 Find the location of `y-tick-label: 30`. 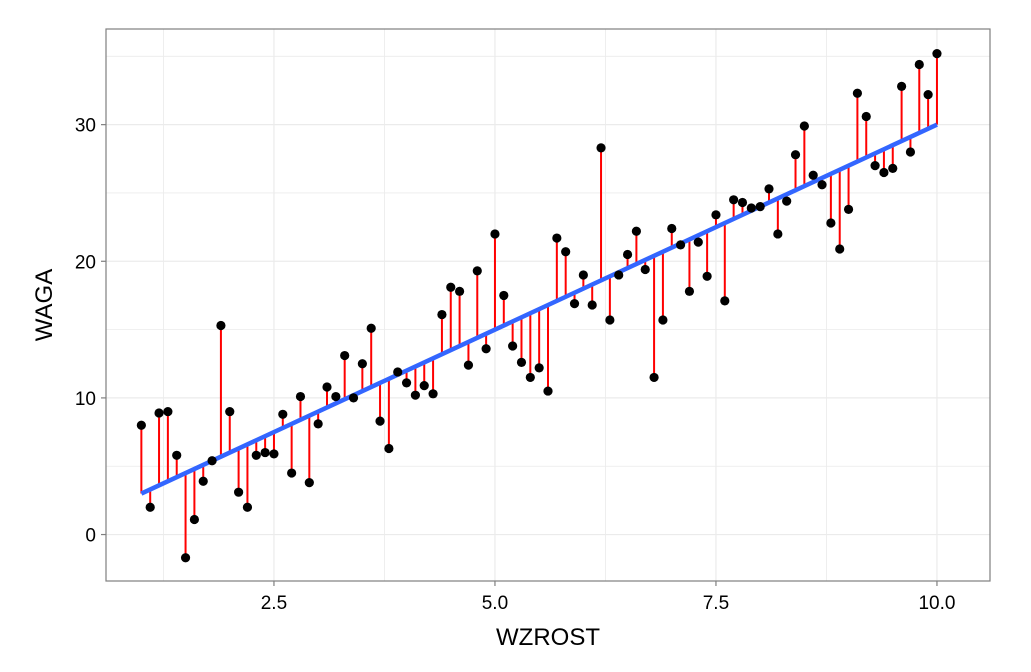

y-tick-label: 30 is located at coordinates (85, 126).